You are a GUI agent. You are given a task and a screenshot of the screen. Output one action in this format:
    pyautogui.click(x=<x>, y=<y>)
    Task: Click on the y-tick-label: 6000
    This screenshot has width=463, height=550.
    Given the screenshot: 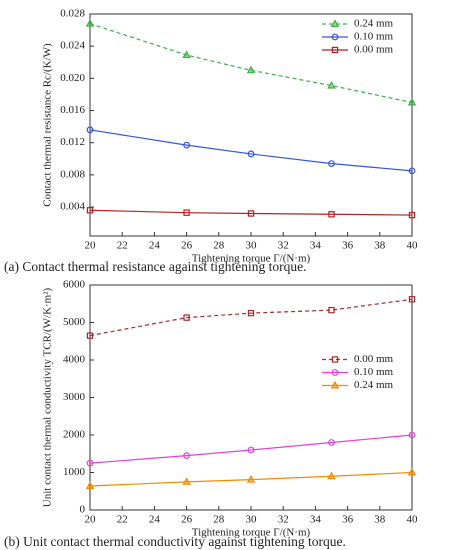 What is the action you would take?
    pyautogui.click(x=74, y=285)
    